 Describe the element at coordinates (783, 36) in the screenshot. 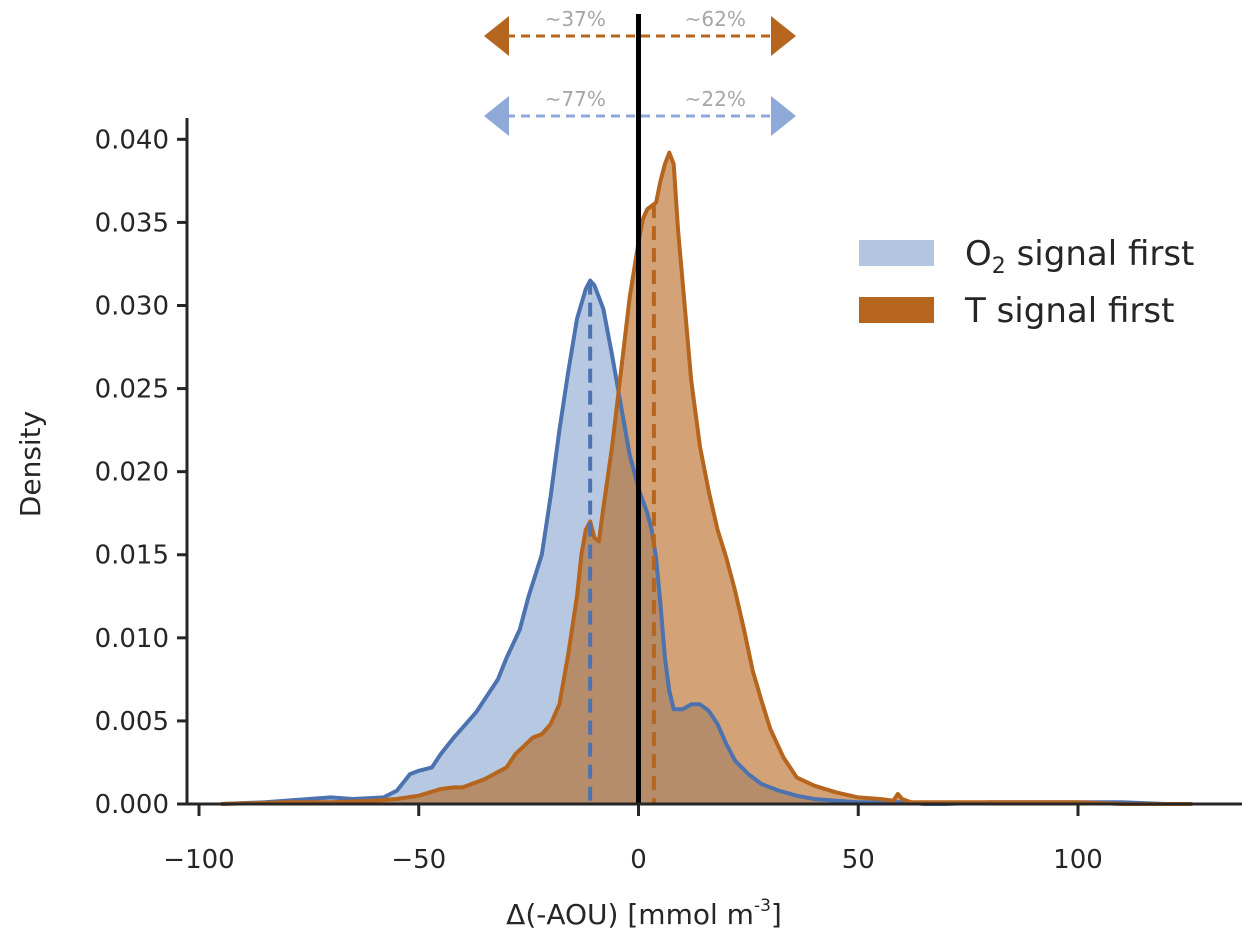

I see `split-arrow-0-right-head` at that location.